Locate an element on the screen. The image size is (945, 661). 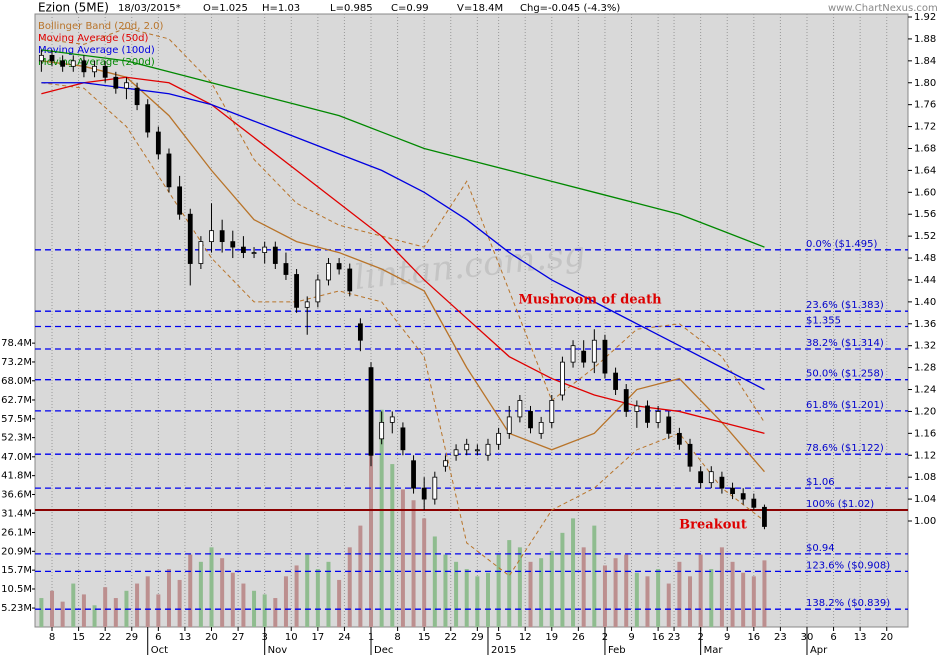
y-tick-label: 1.80 is located at coordinates (925, 83).